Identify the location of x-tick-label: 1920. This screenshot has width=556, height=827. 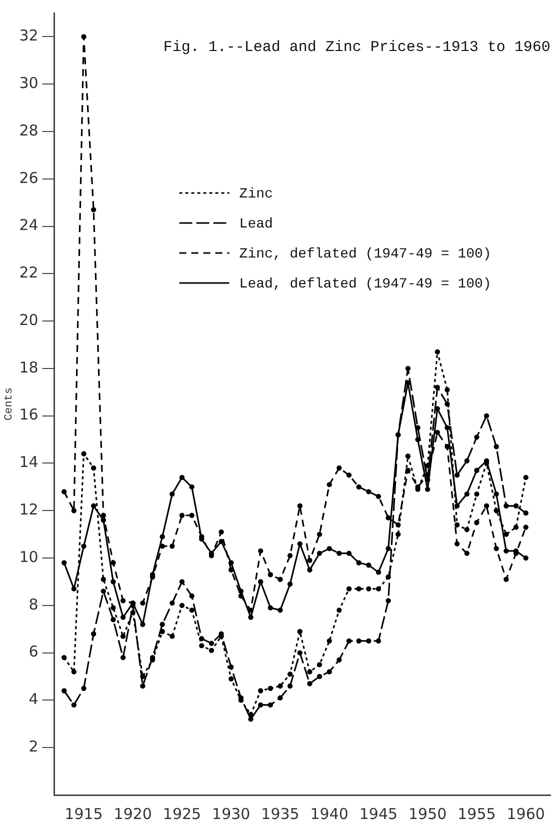
(133, 813).